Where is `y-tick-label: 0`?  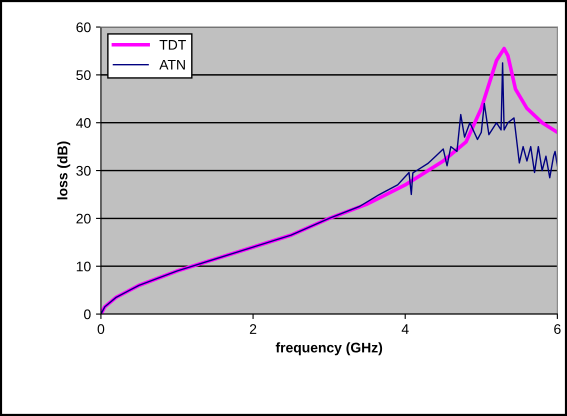 y-tick-label: 0 is located at coordinates (87, 314).